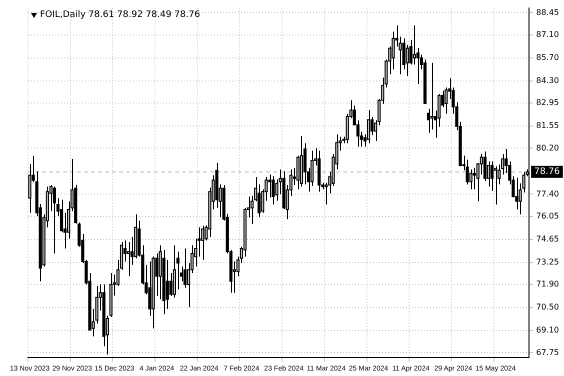 The width and height of the screenshot is (564, 376). I want to click on y-tick-label: 70.50, so click(548, 307).